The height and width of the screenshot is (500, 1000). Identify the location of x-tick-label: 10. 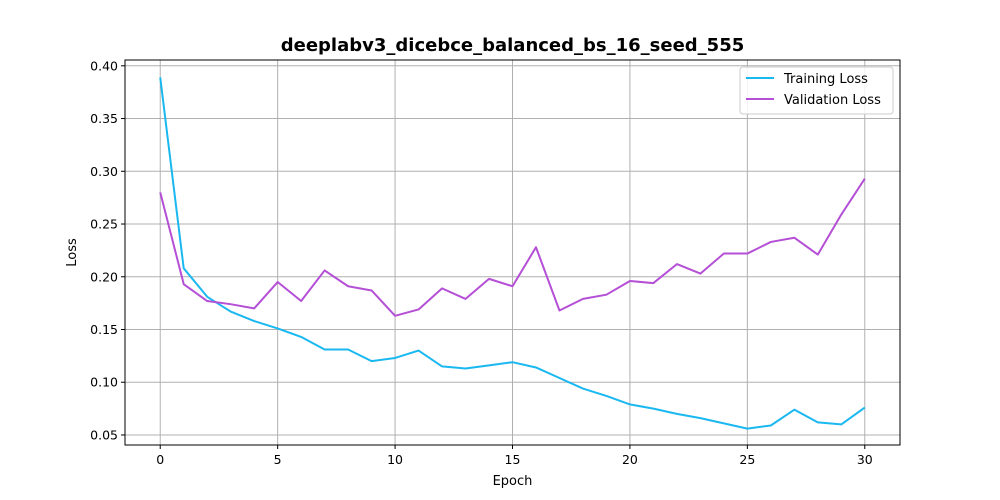
(395, 459).